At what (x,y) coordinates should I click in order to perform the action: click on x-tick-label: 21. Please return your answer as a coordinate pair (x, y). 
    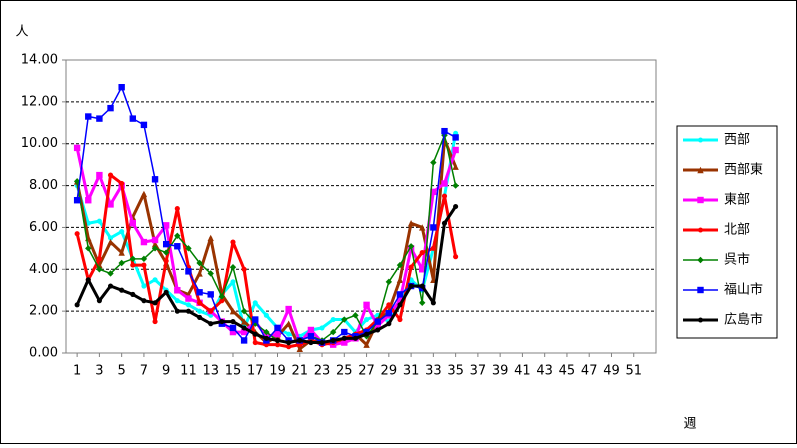
    Looking at the image, I should click on (300, 371).